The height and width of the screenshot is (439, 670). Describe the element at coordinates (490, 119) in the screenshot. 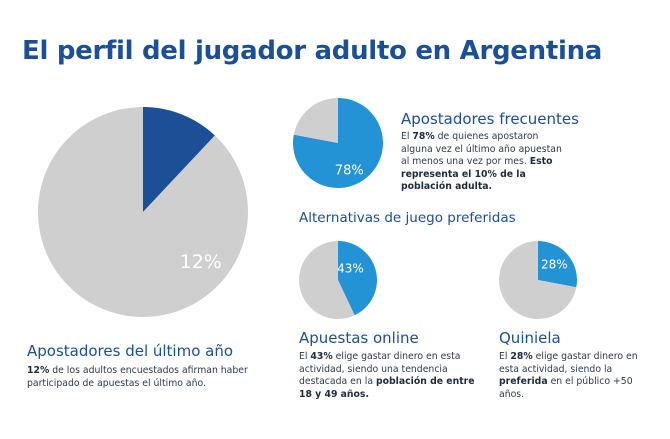

I see `frequent-heading: Apostadores frecuentes` at that location.